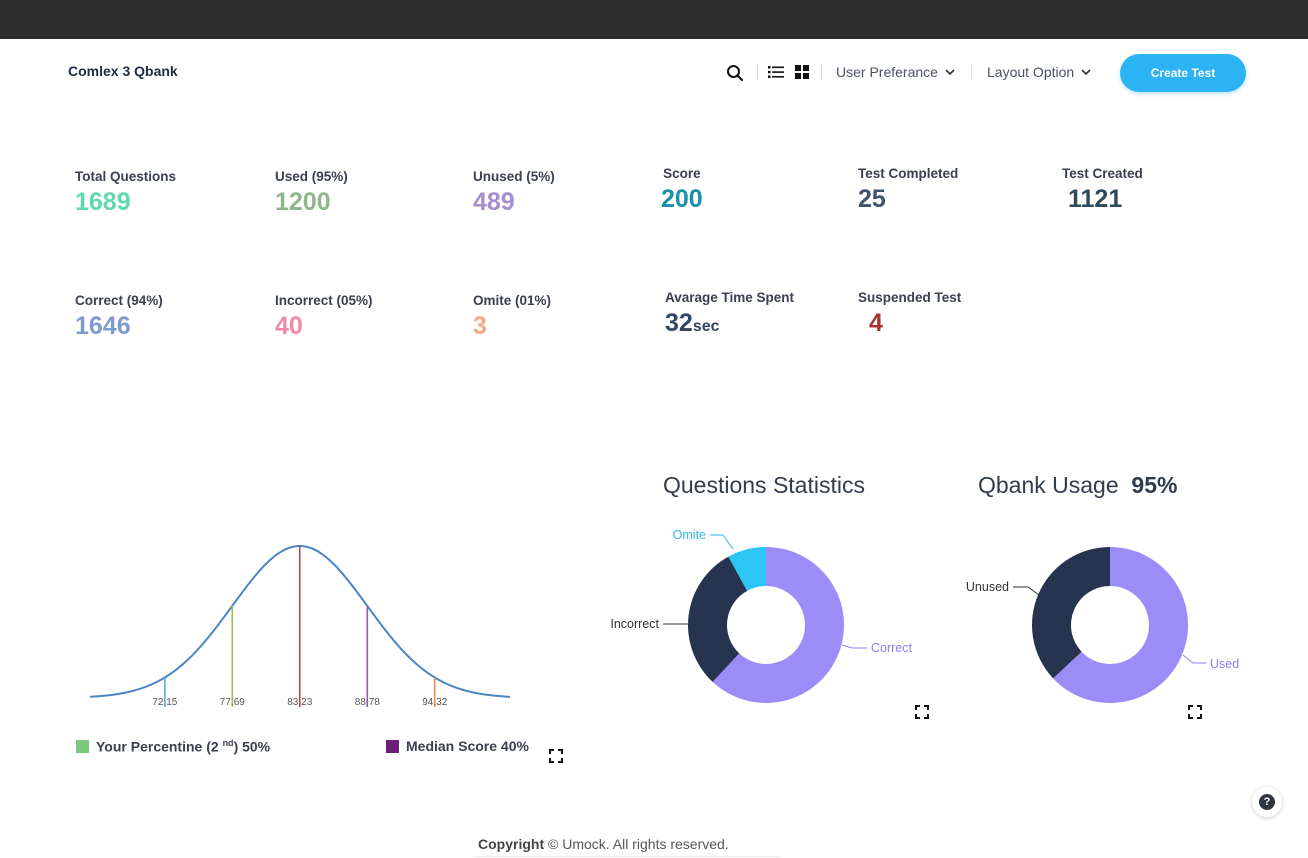  Describe the element at coordinates (494, 202) in the screenshot. I see `stat-value: 489` at that location.